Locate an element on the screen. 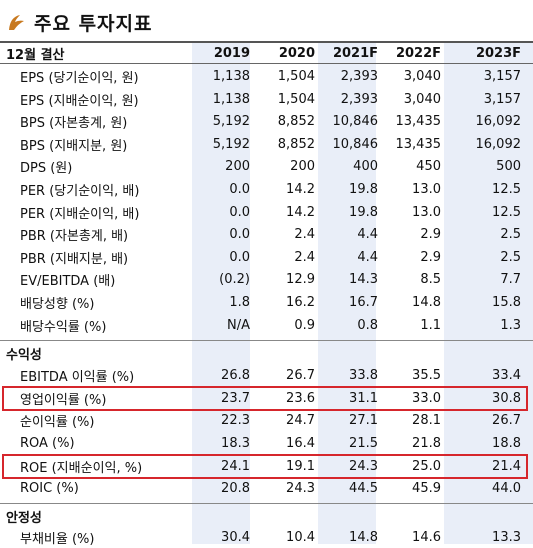 The height and width of the screenshot is (548, 533). cell-value: 16.2 is located at coordinates (300, 302).